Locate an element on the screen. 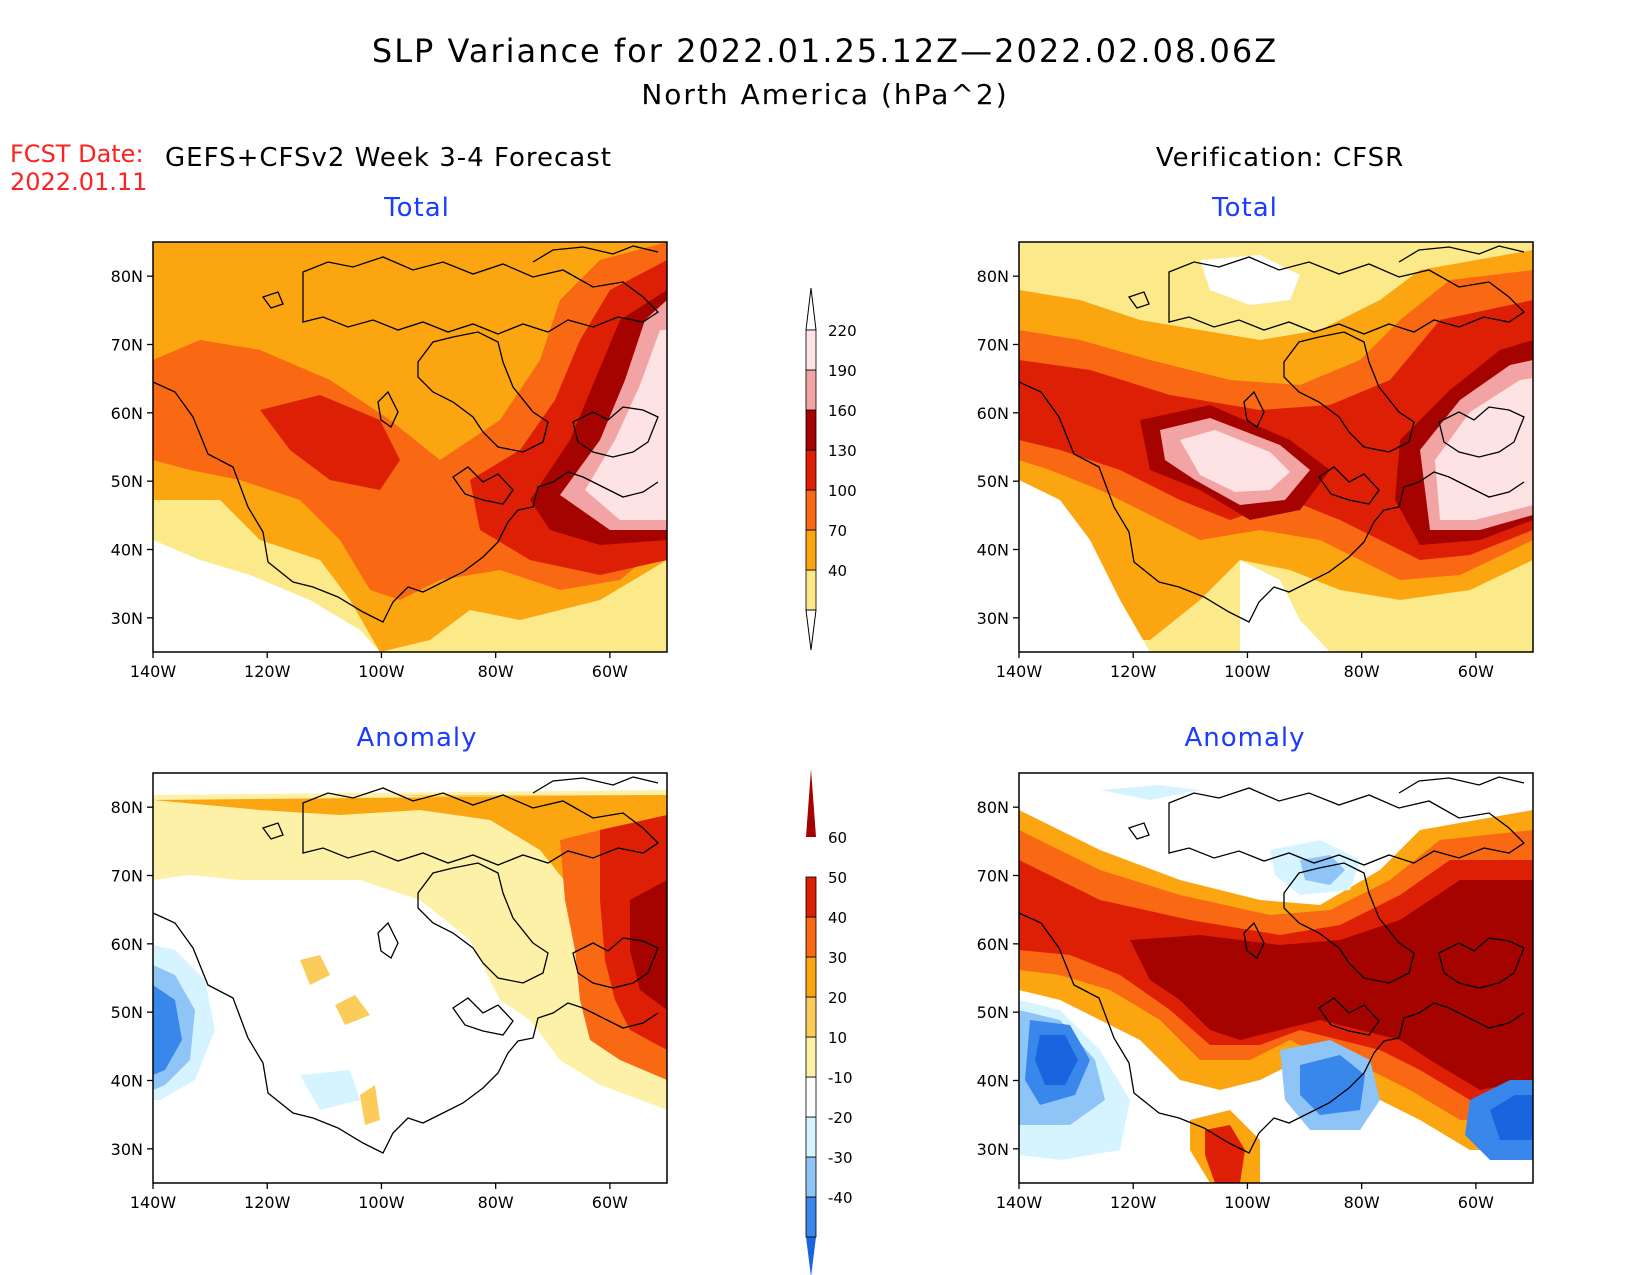 The height and width of the screenshot is (1275, 1650). verification-total-lon-label: 120W is located at coordinates (1133, 671).